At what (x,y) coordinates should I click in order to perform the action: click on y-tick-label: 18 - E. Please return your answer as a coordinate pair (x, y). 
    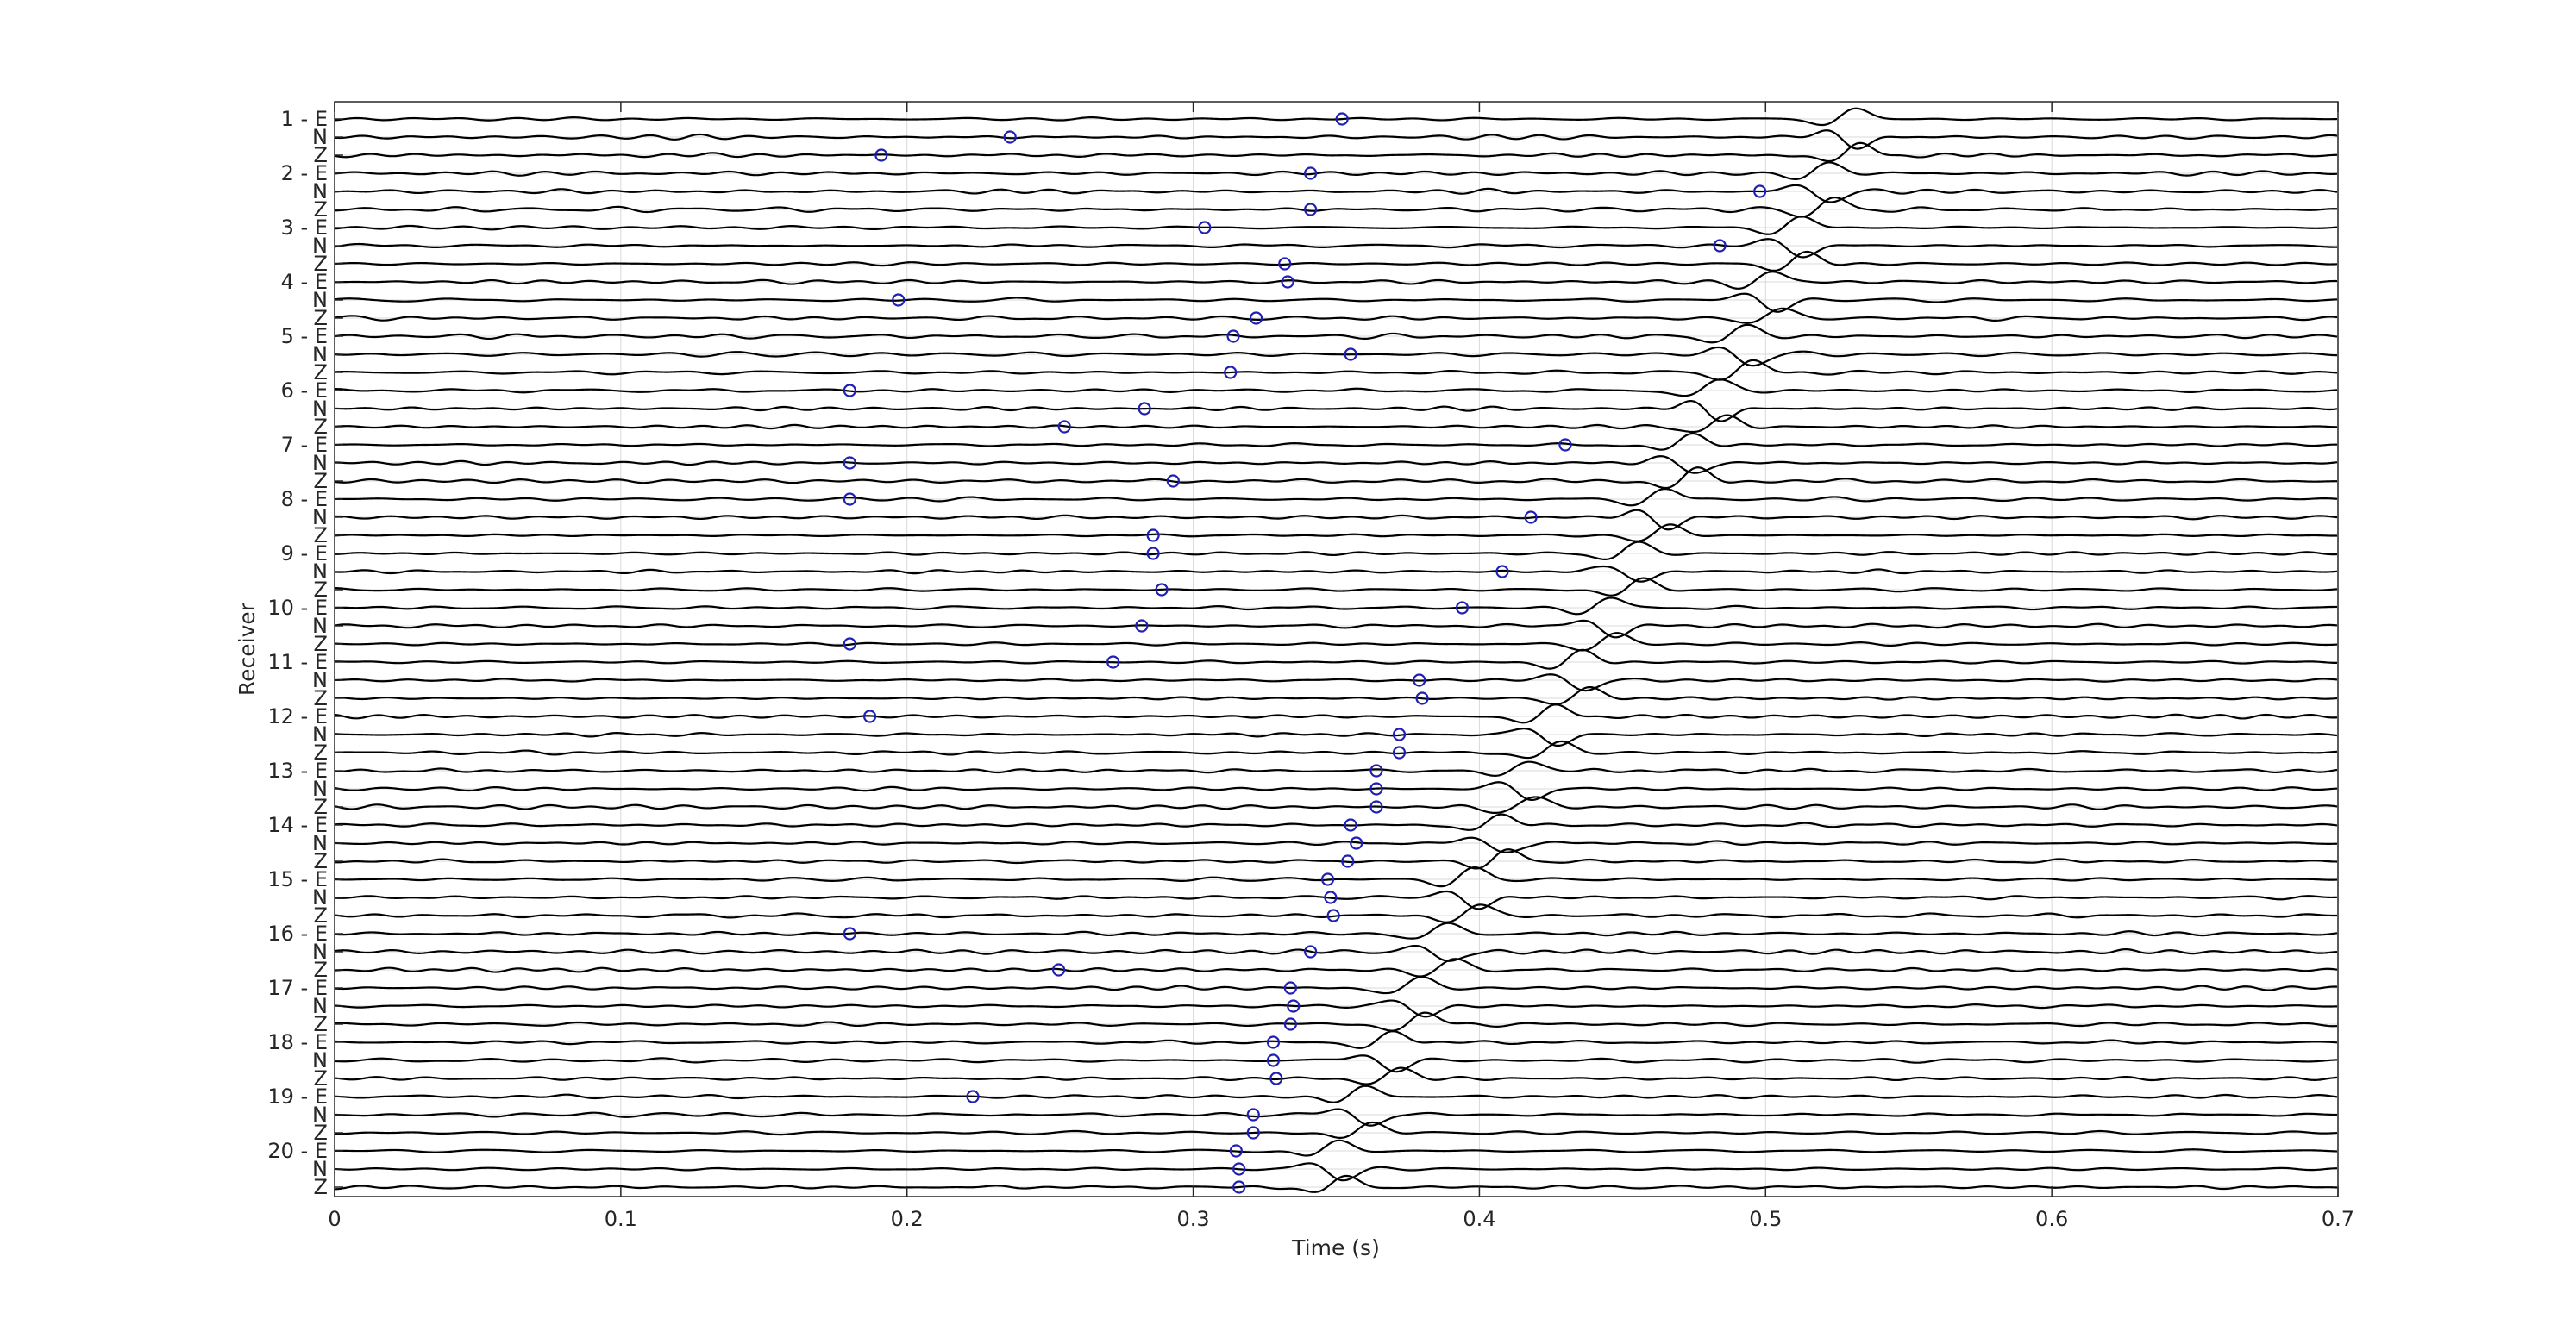
    Looking at the image, I should click on (297, 1042).